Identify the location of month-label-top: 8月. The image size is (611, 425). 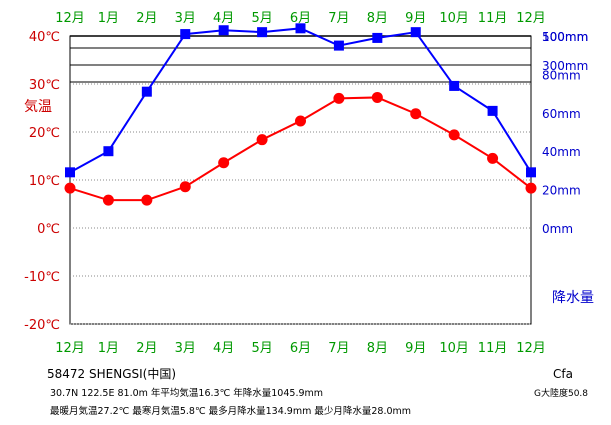
(377, 18).